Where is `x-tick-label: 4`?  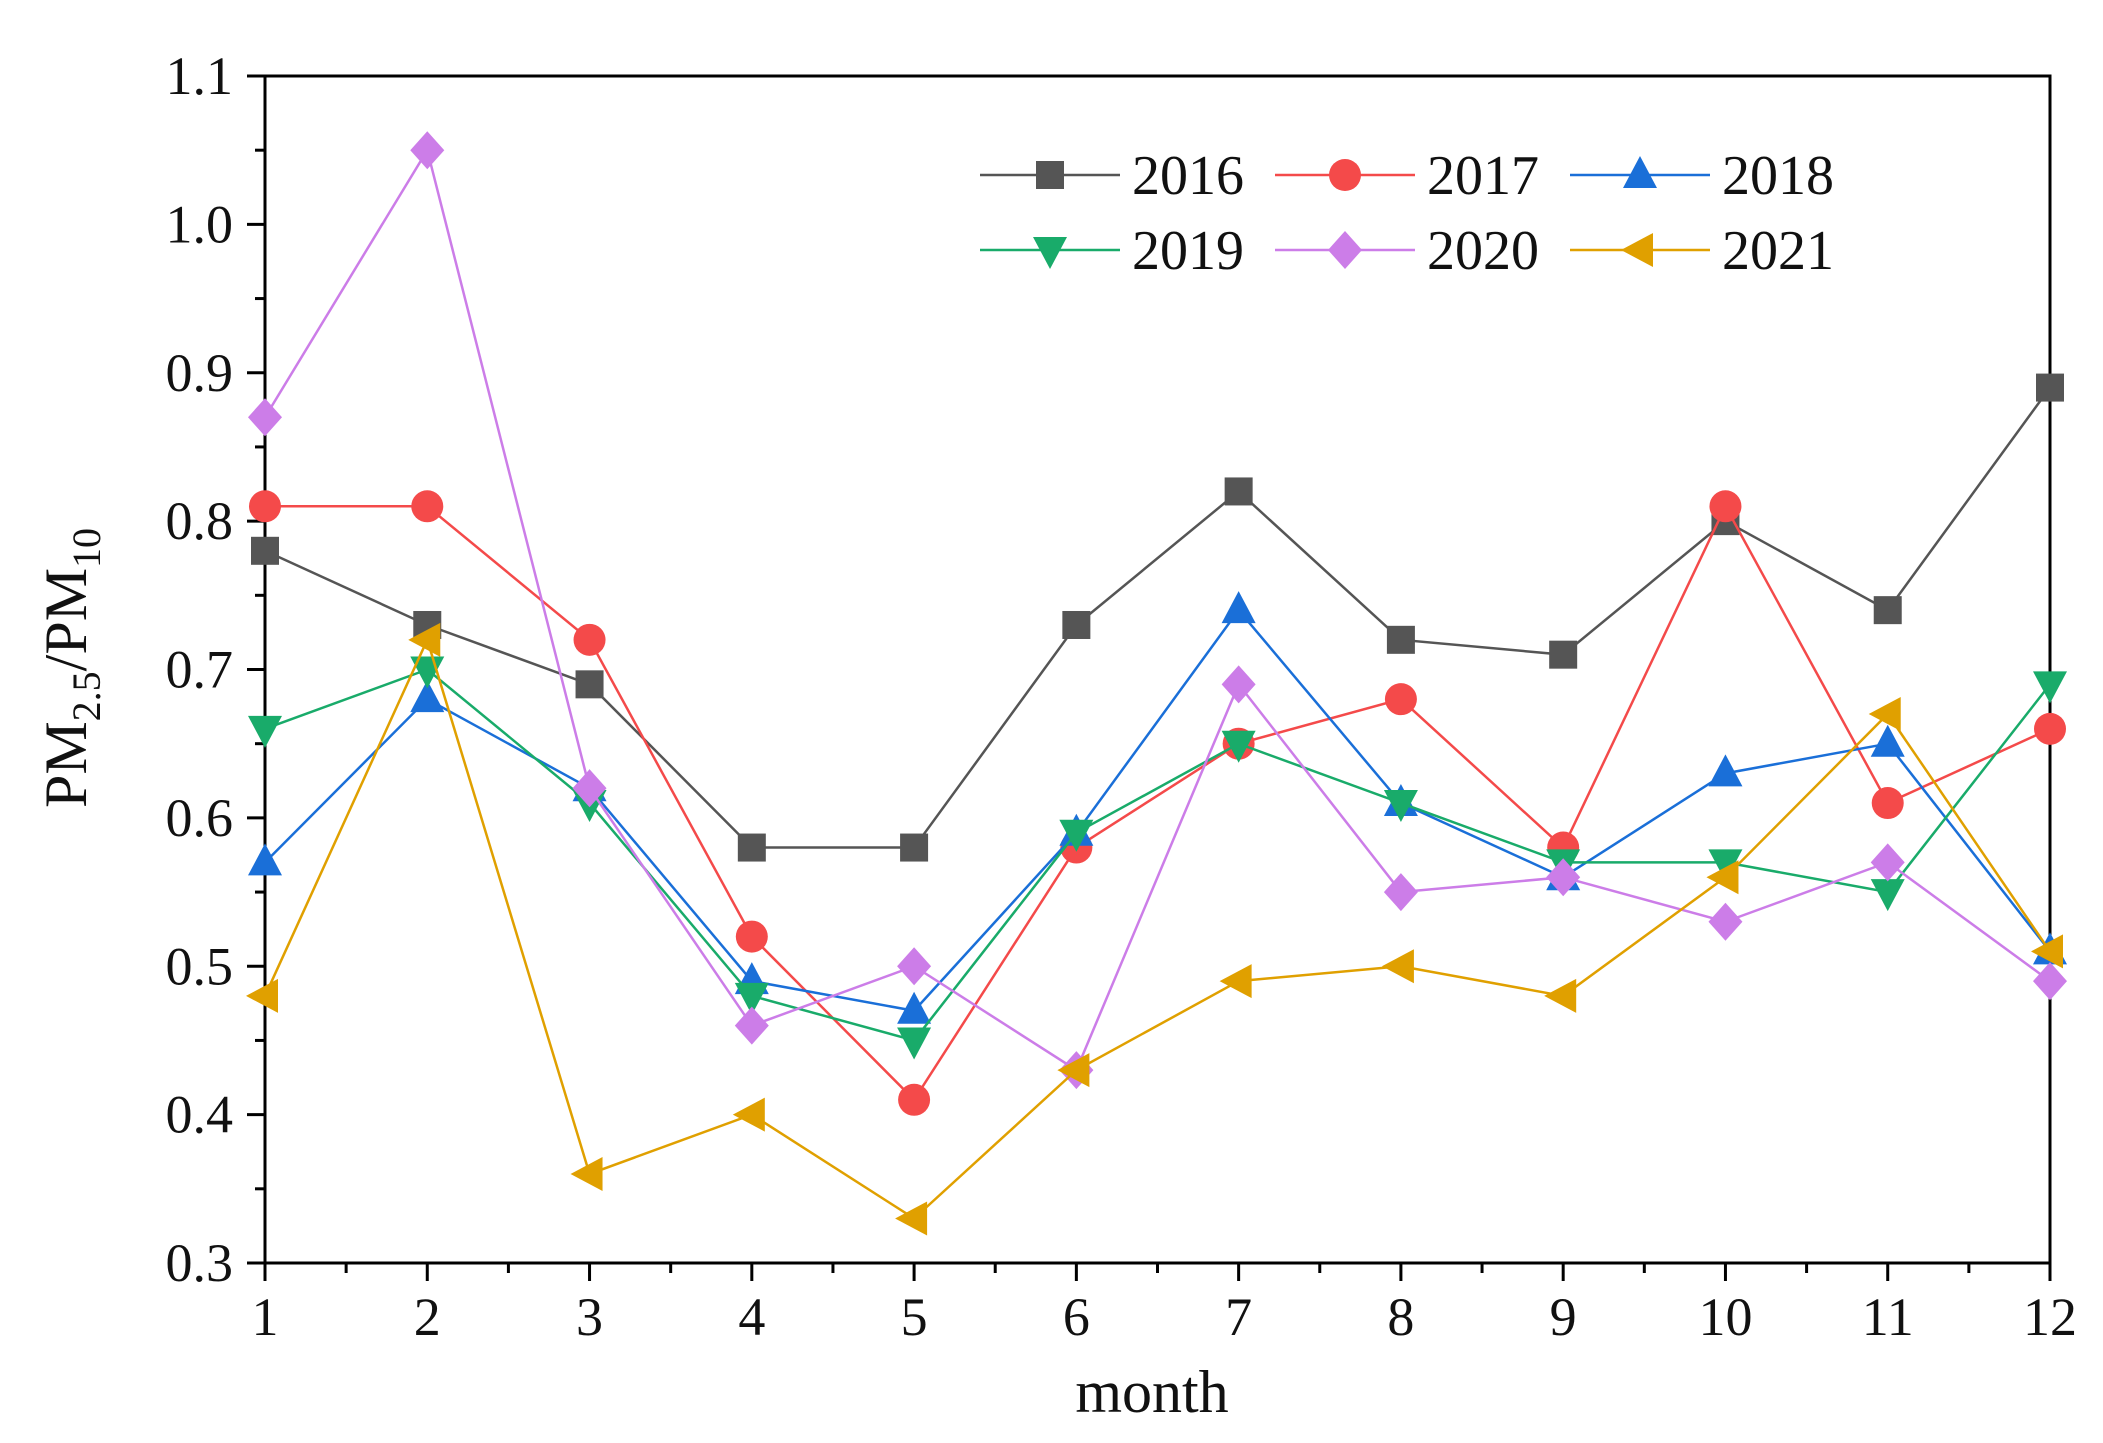 x-tick-label: 4 is located at coordinates (751, 1317).